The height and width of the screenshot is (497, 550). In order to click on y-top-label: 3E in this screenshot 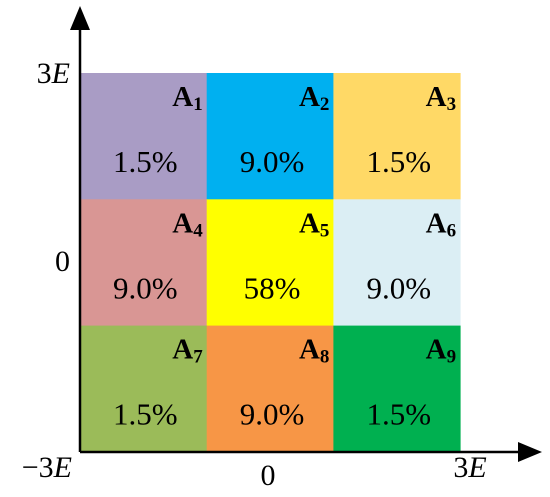, I will do `click(53, 73)`.